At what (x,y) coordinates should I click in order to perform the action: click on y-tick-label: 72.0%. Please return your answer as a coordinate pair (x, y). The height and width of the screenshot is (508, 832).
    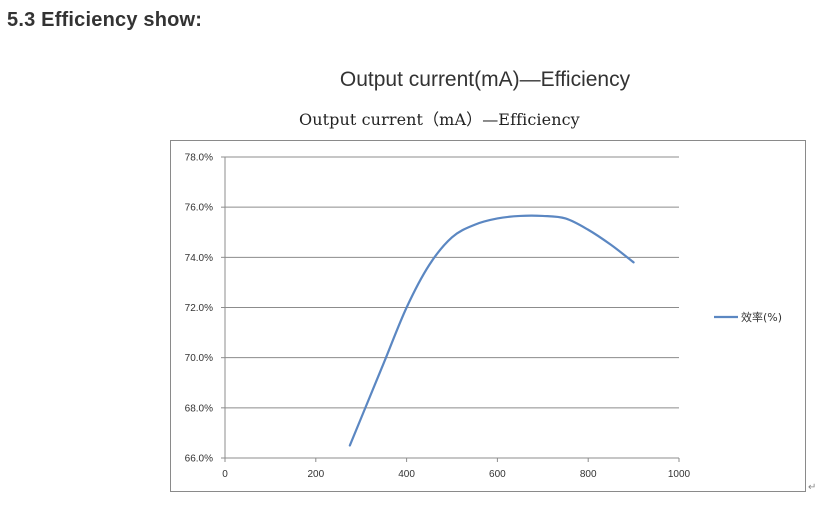
    Looking at the image, I should click on (199, 308).